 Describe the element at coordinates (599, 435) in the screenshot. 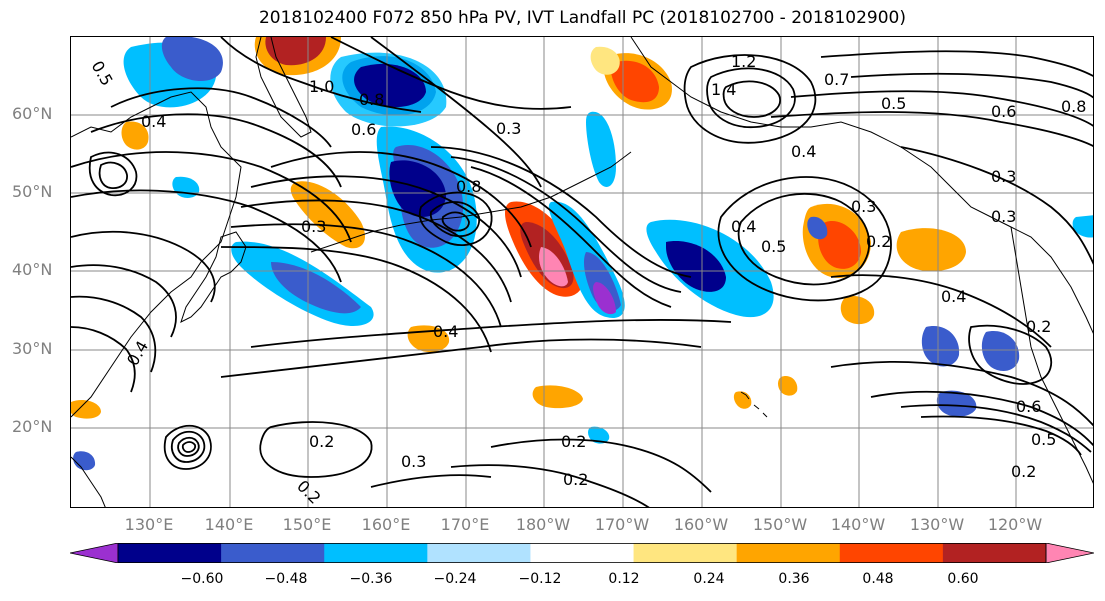

I see `blue-region-south` at that location.